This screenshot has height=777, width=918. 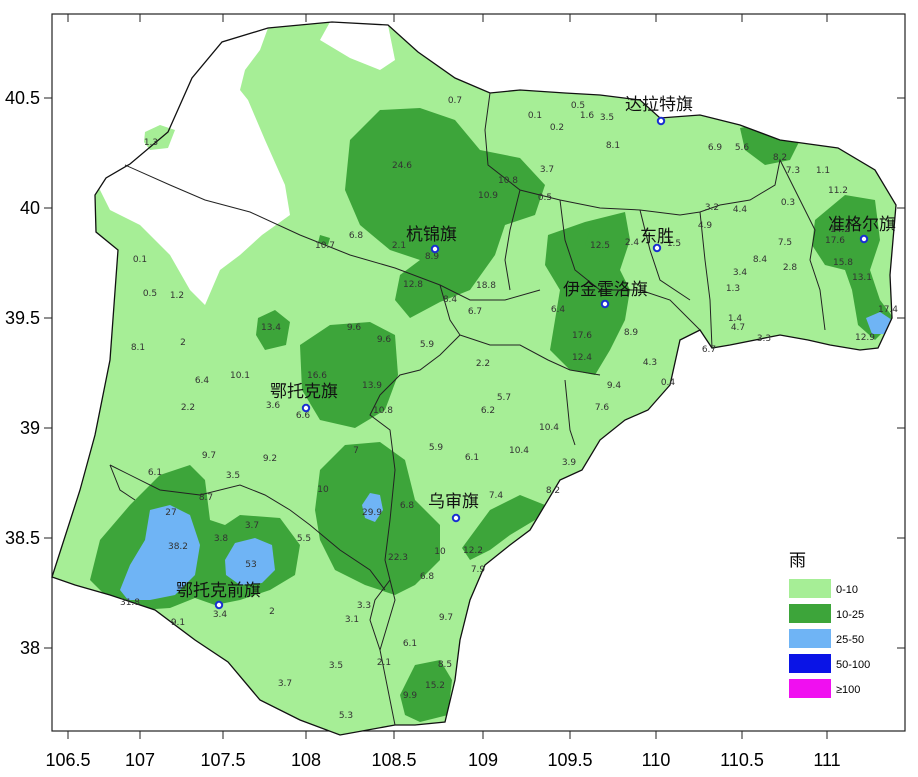 What do you see at coordinates (346, 716) in the screenshot?
I see `station-value: 5.3` at bounding box center [346, 716].